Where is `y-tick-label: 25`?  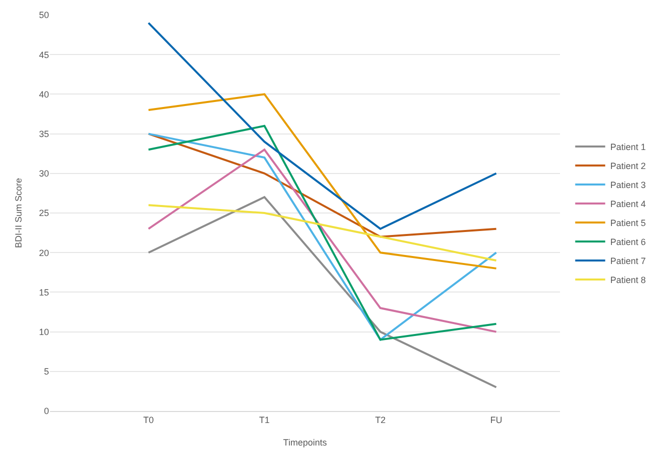 y-tick-label: 25 is located at coordinates (43, 213).